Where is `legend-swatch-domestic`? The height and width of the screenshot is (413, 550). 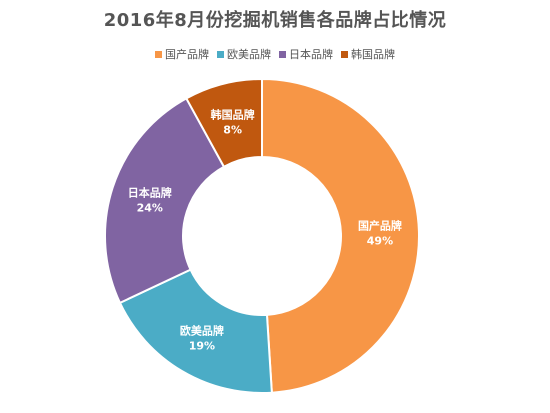
legend-swatch-domestic is located at coordinates (158, 54).